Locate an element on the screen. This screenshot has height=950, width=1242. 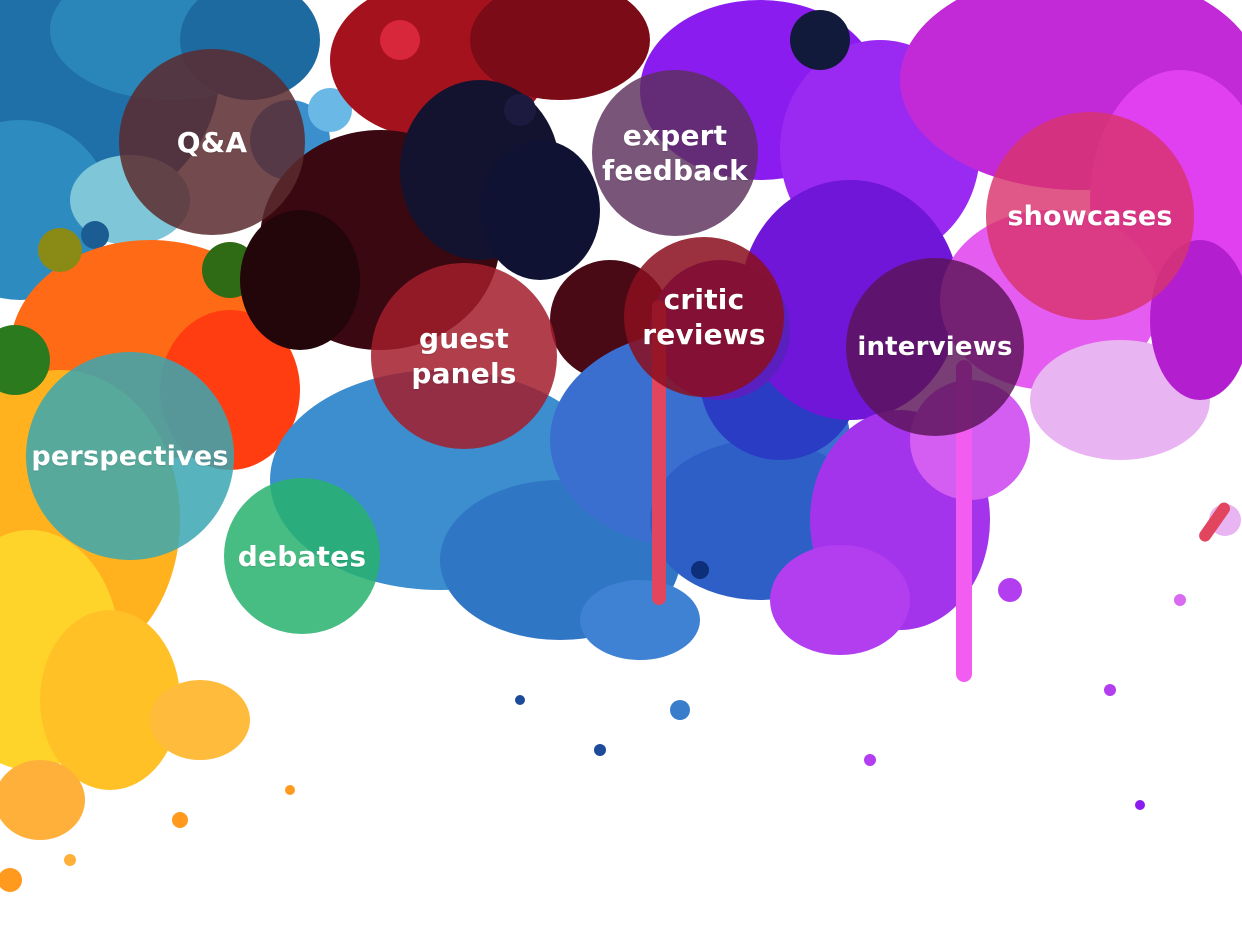
bubble-showcases: showcases is located at coordinates (1090, 216).